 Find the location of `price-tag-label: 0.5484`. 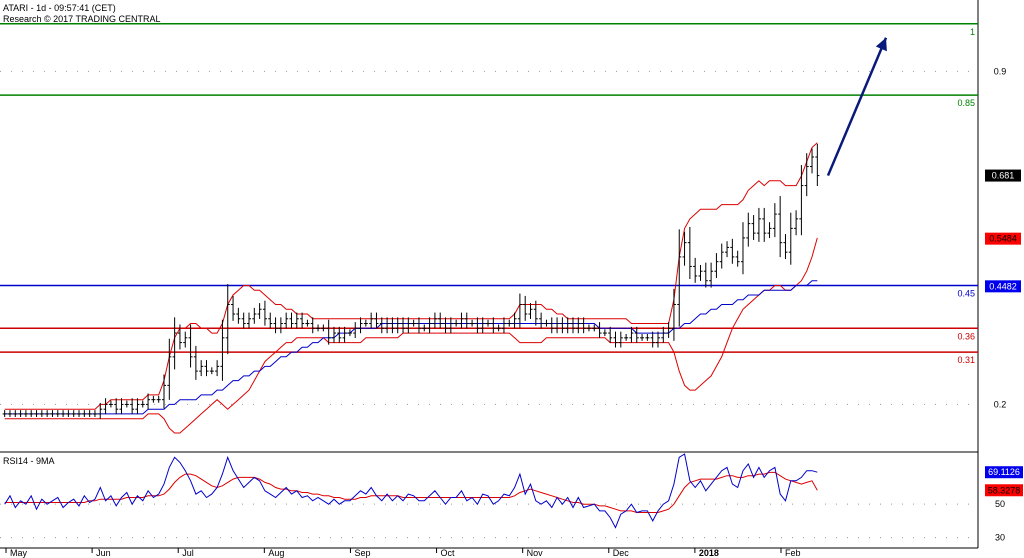

price-tag-label: 0.5484 is located at coordinates (1003, 239).